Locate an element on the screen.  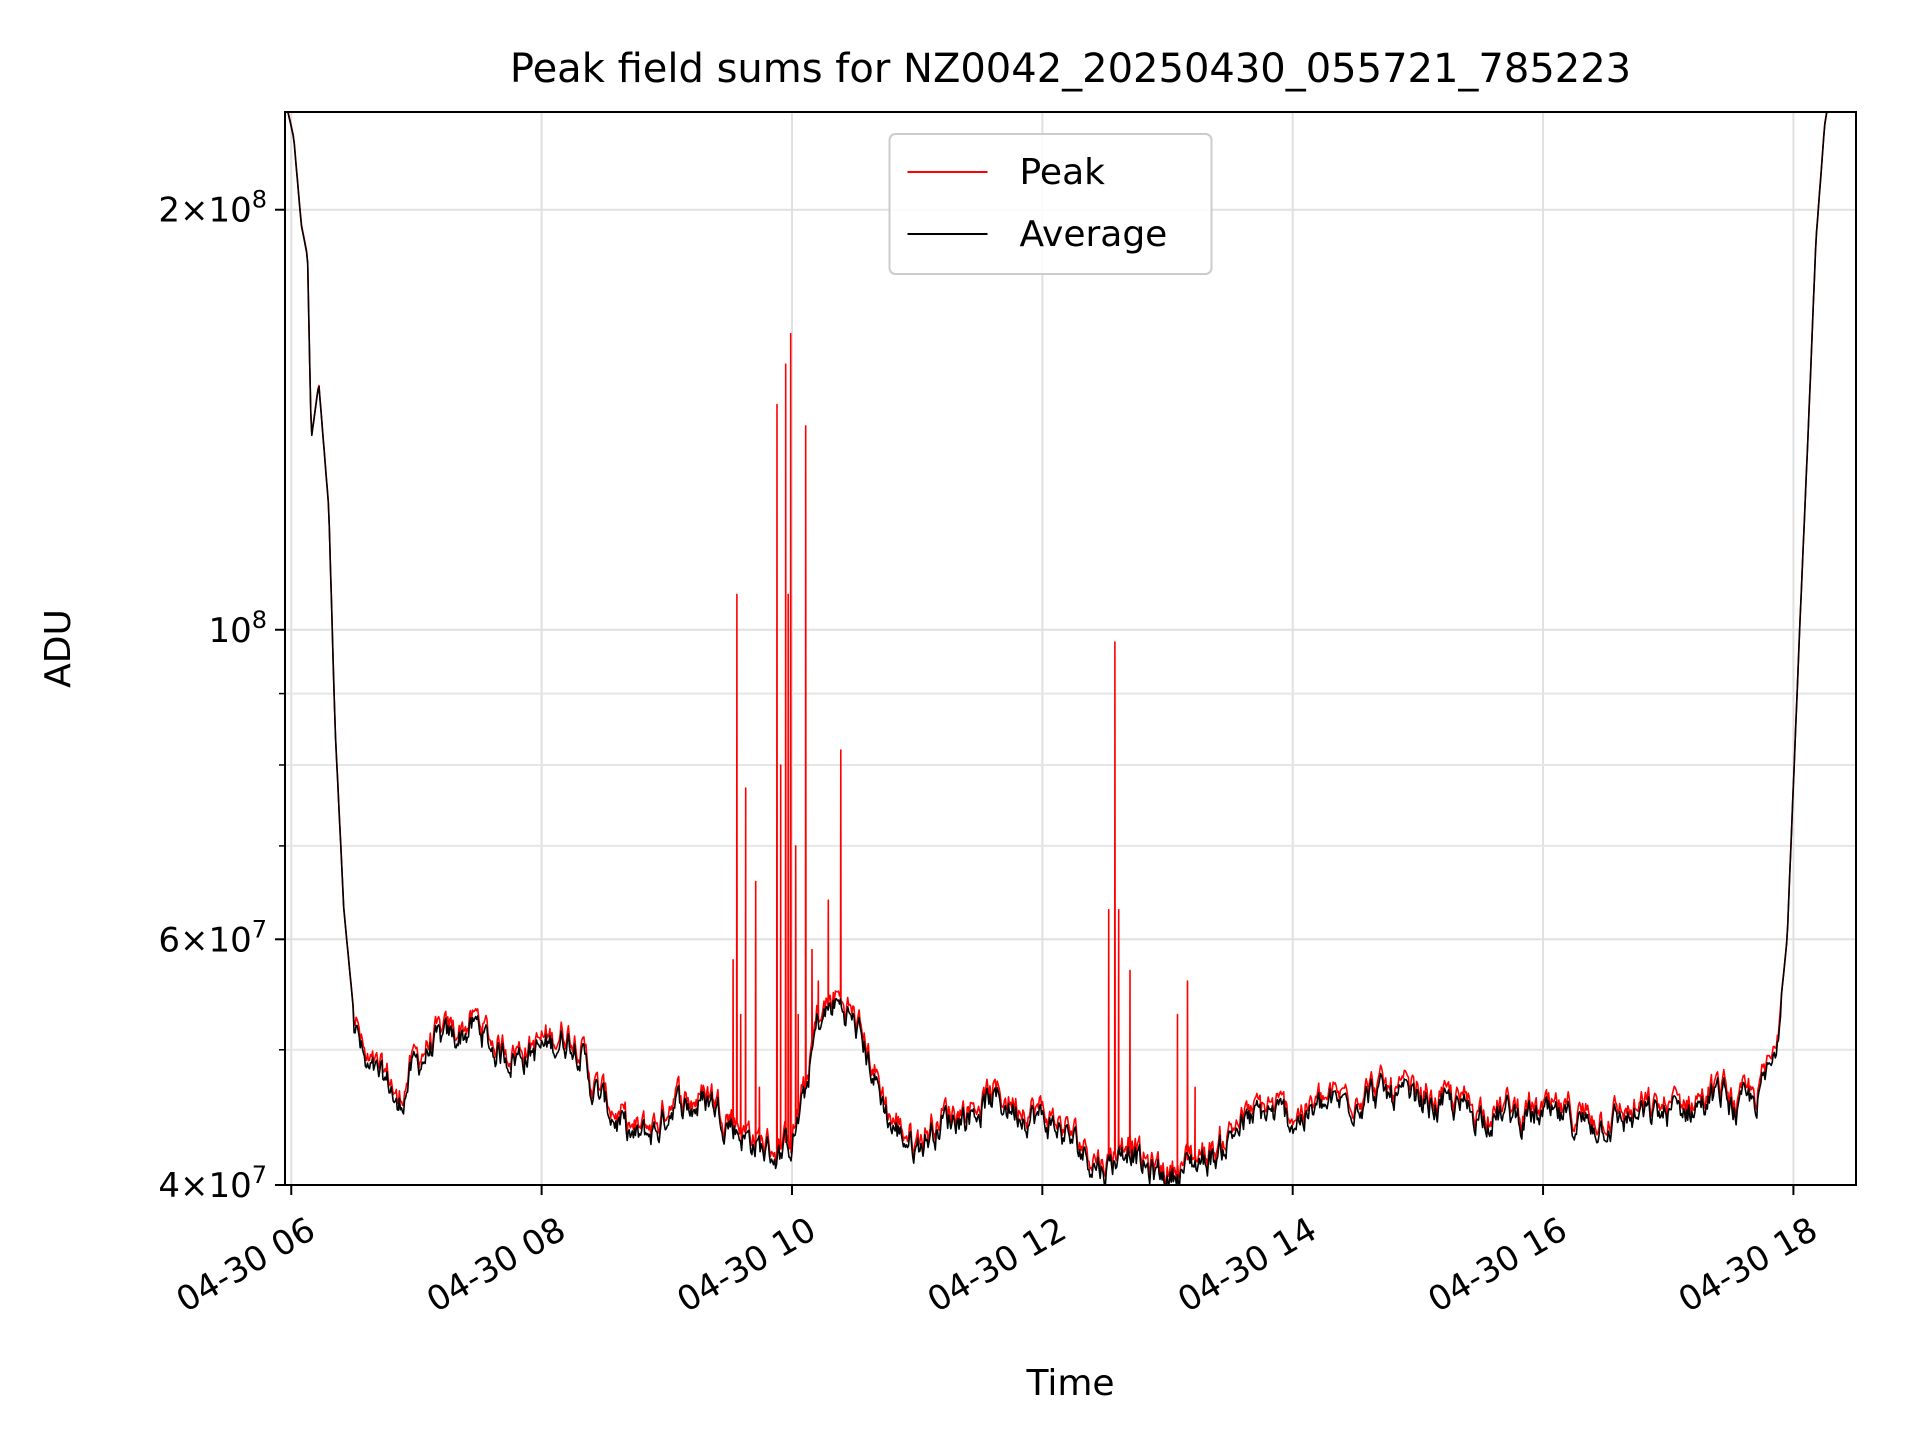
x-tick-label: 04-30 06 is located at coordinates (246, 1265).